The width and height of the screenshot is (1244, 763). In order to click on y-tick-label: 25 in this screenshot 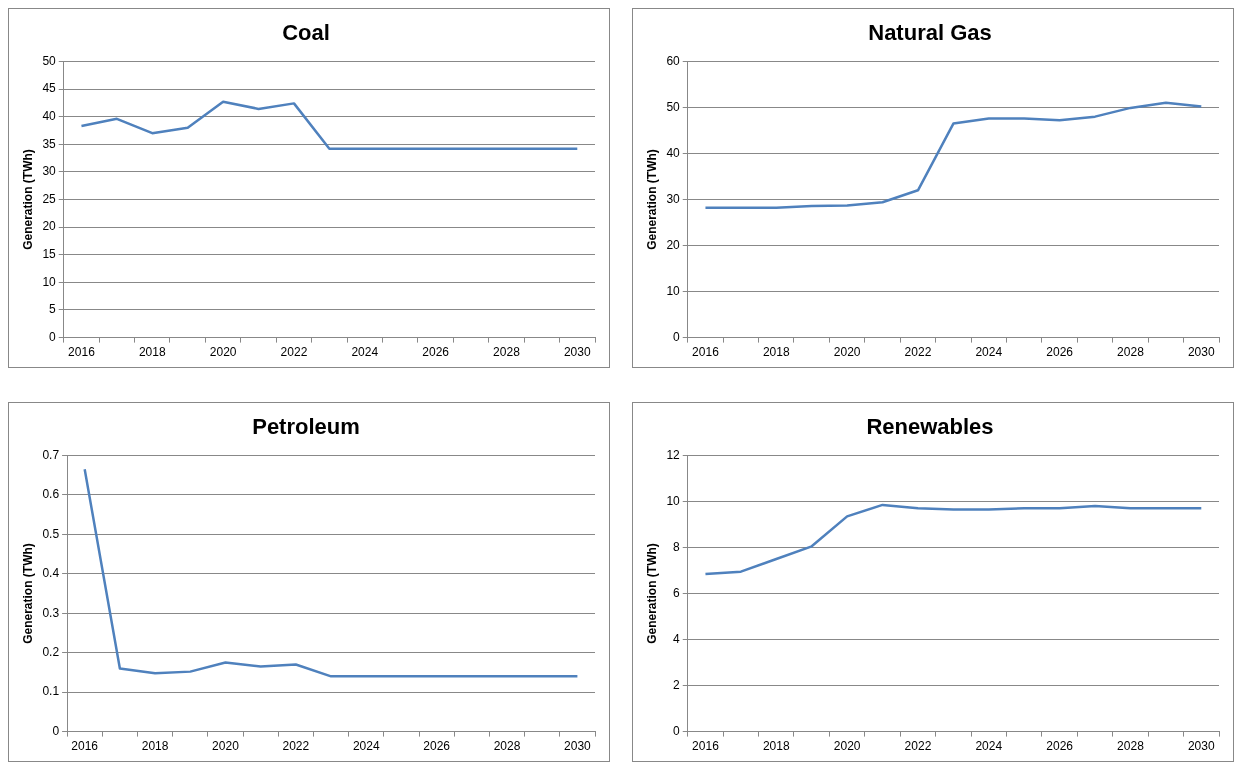, I will do `click(49, 198)`.